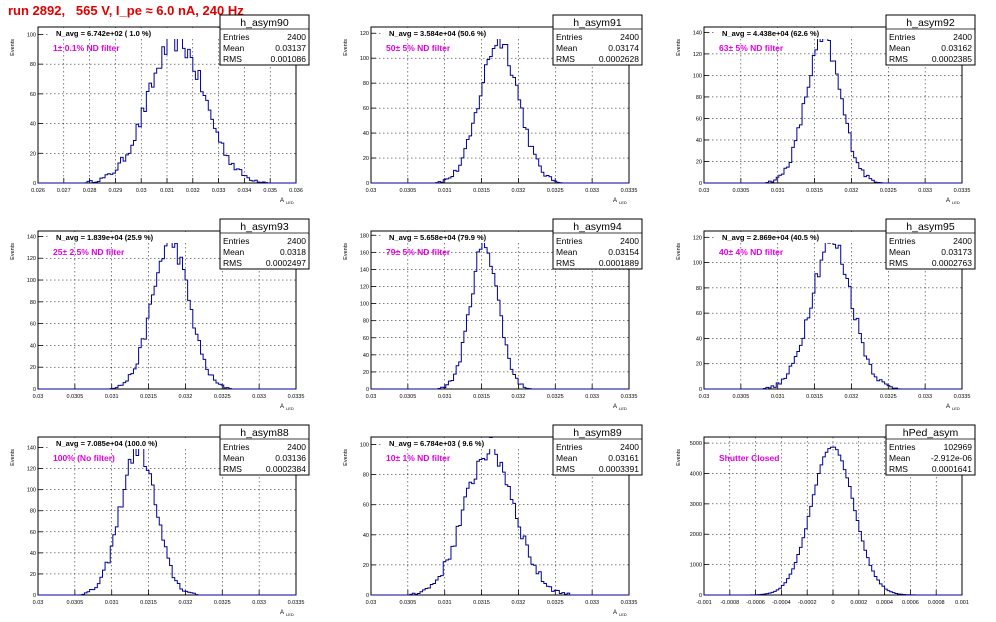 The width and height of the screenshot is (996, 622). Describe the element at coordinates (623, 48) in the screenshot. I see `stats-value: 0.03174` at that location.